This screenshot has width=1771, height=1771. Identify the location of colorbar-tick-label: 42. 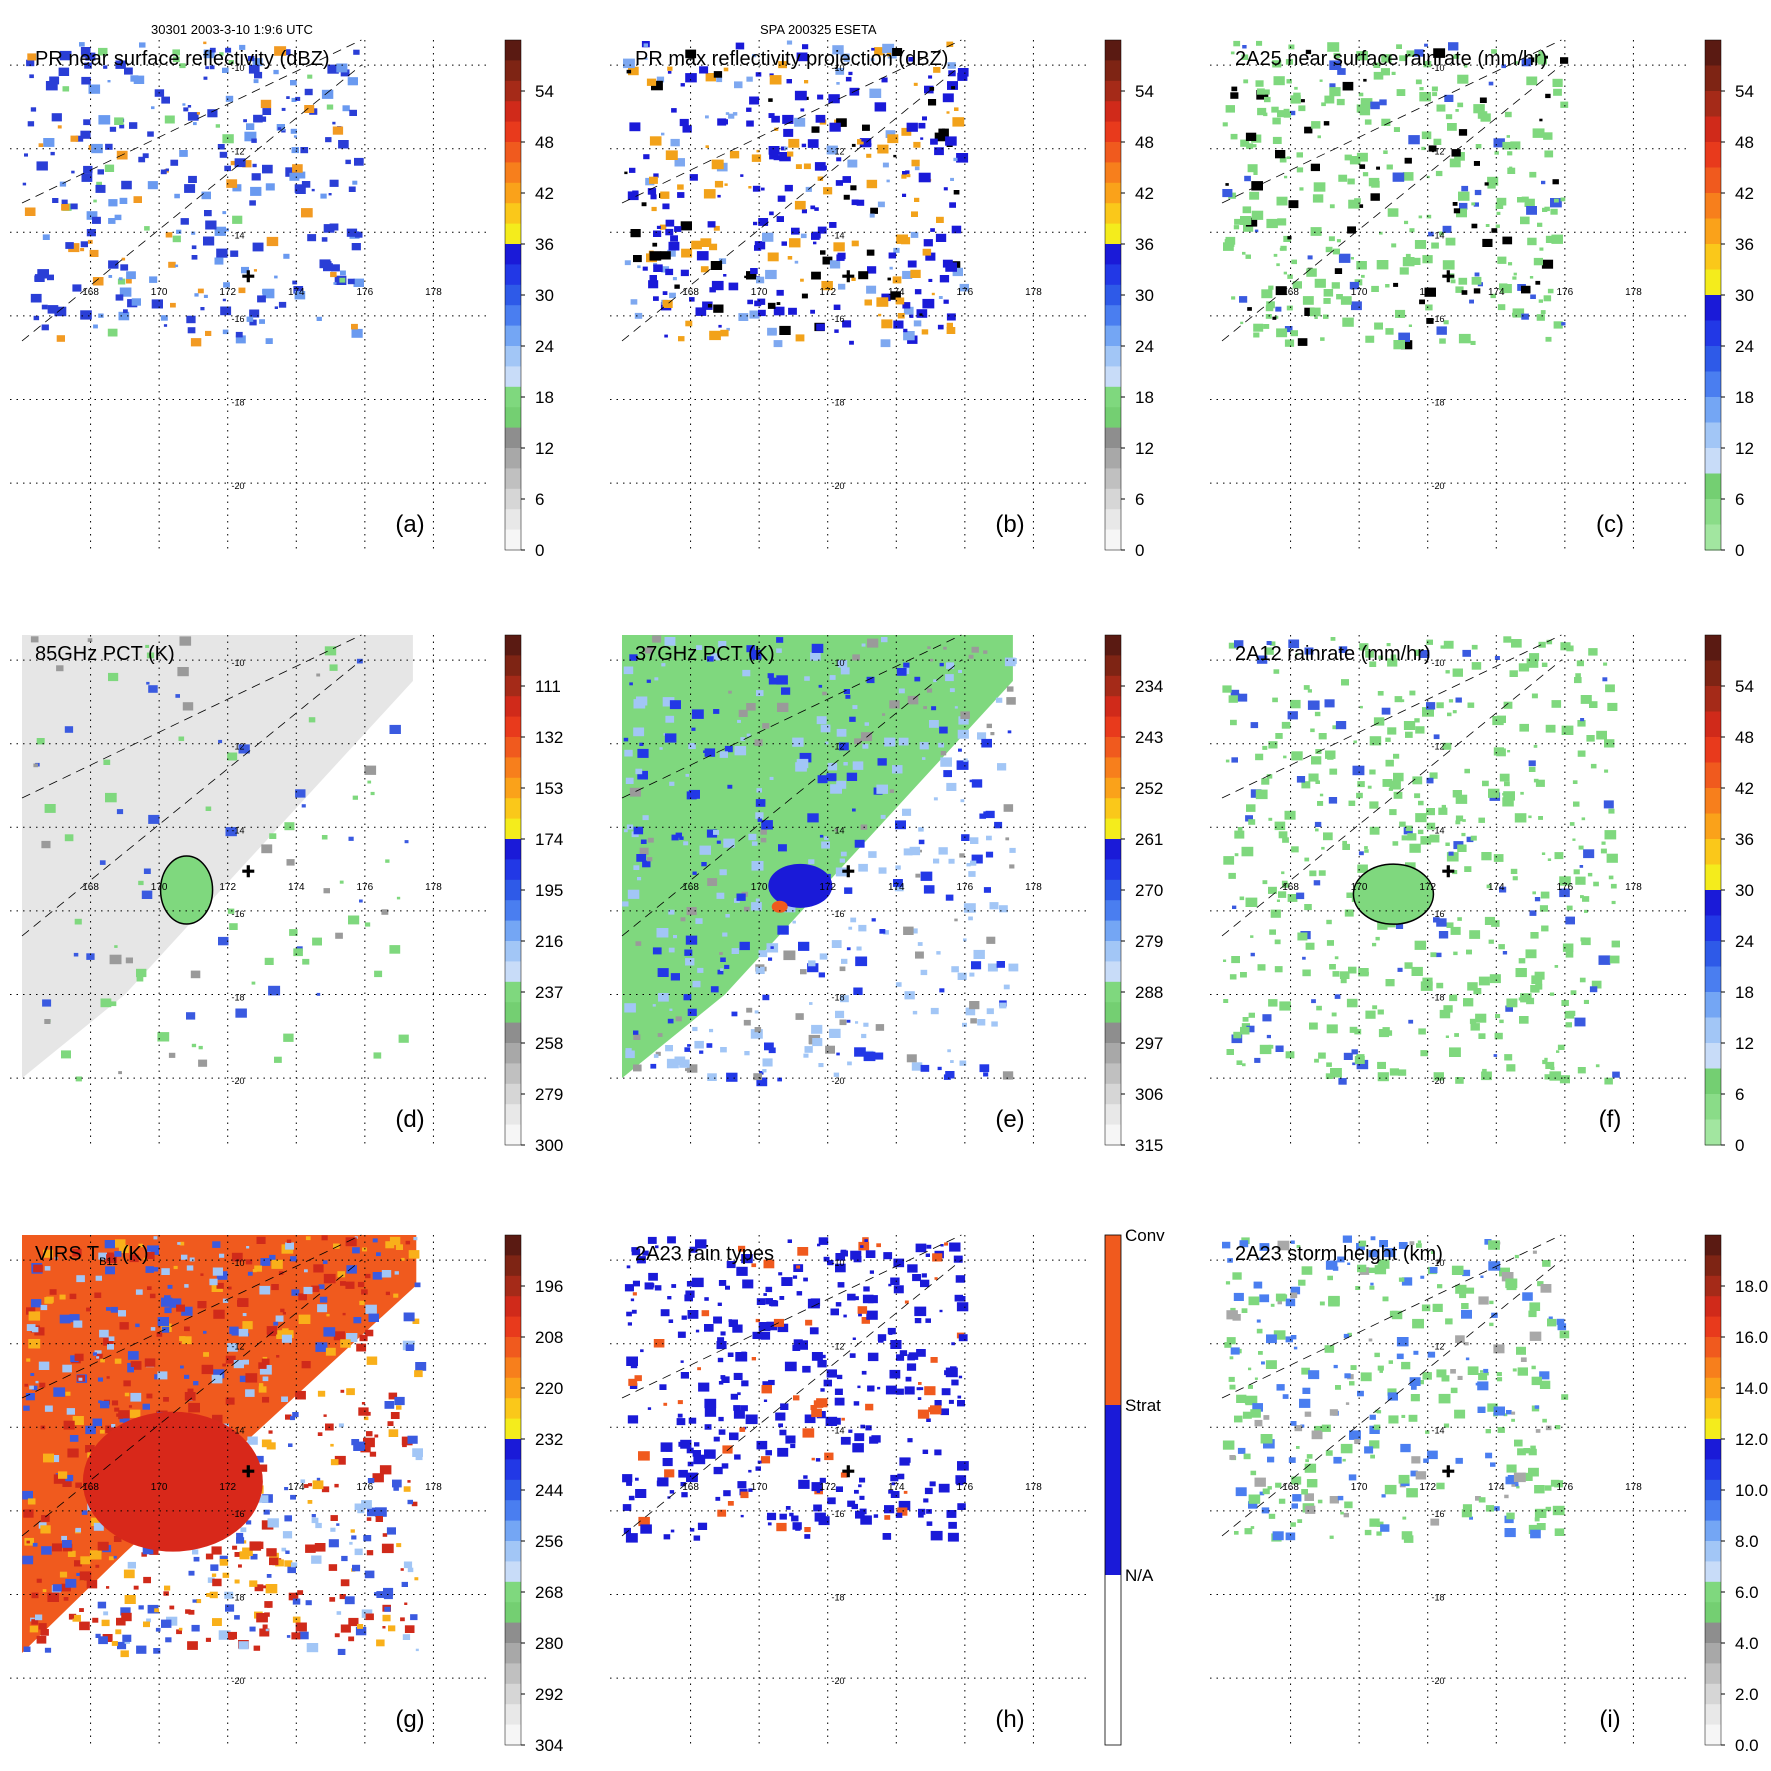
(1744, 193).